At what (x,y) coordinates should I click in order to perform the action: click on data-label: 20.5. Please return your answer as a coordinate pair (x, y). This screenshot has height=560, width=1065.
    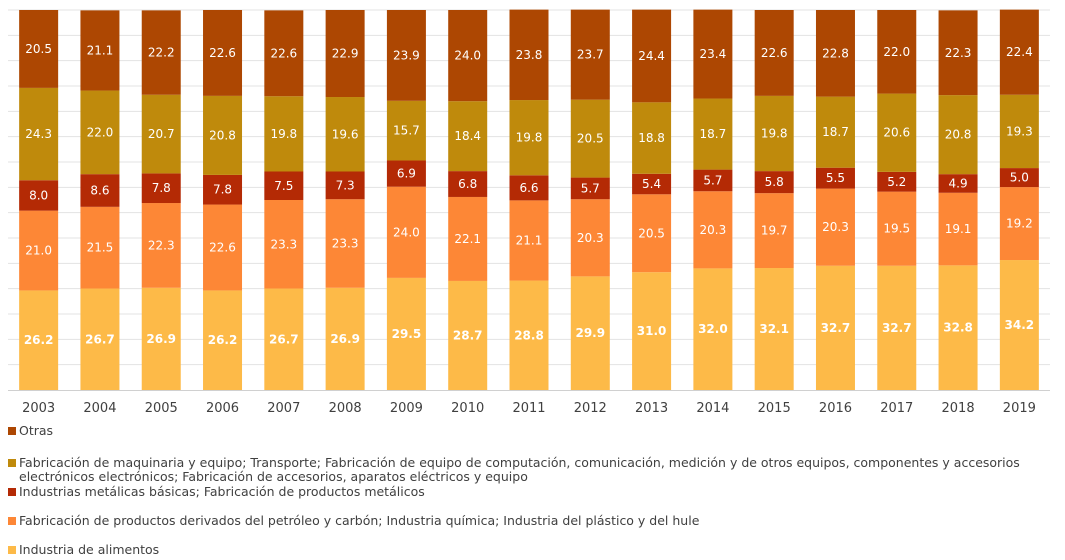
    Looking at the image, I should click on (651, 233).